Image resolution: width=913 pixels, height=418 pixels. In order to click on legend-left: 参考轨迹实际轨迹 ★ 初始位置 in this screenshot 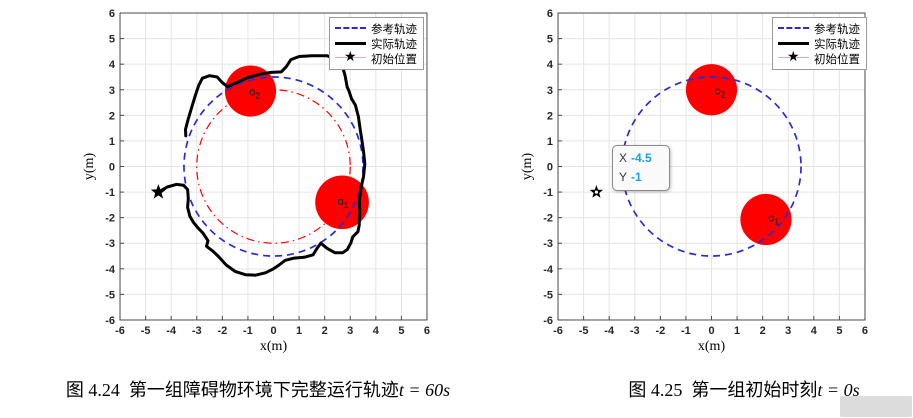, I will do `click(376, 43)`.